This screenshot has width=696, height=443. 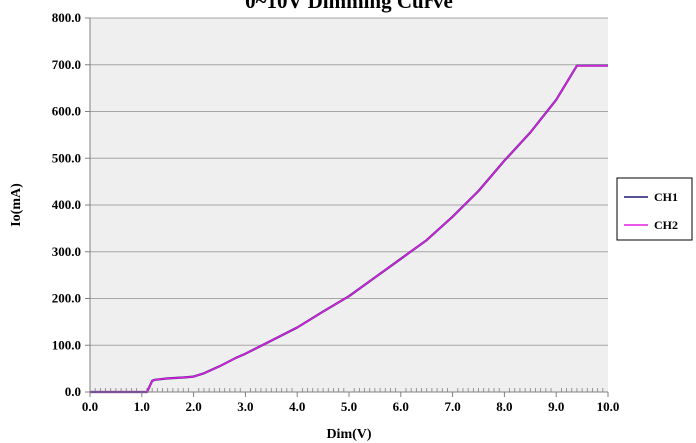 I want to click on x-tick-label: 8.0, so click(x=504, y=406).